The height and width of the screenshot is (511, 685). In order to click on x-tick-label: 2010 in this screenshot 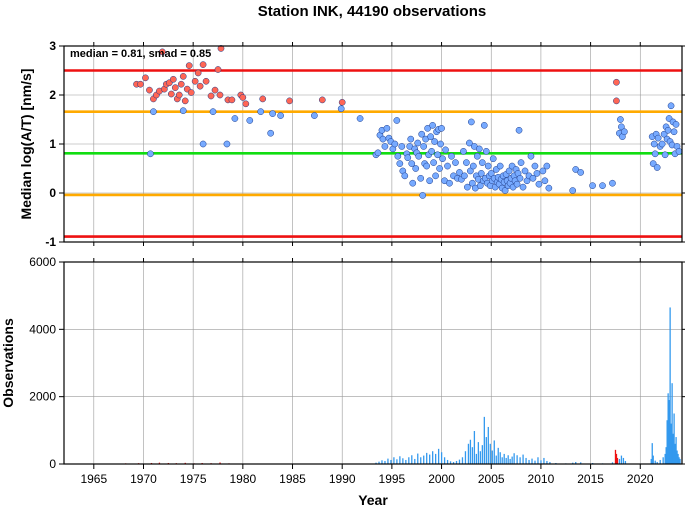, I will do `click(541, 479)`.